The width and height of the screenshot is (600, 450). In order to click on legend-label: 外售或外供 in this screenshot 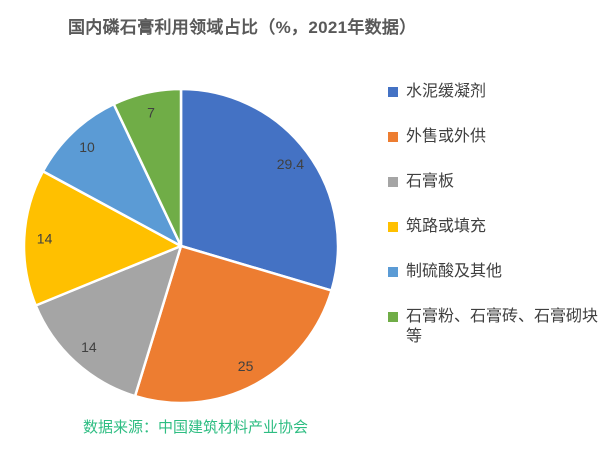, I will do `click(446, 136)`.